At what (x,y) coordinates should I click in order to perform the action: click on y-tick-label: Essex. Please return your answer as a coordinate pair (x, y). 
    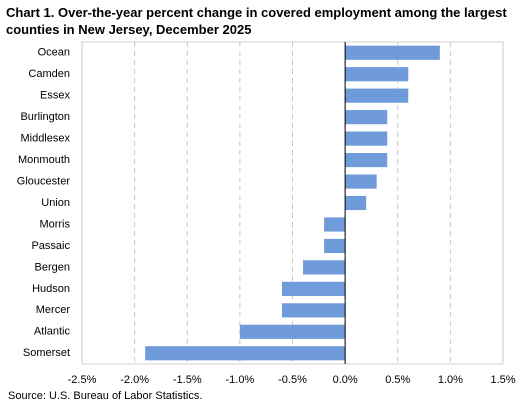
    Looking at the image, I should click on (55, 96).